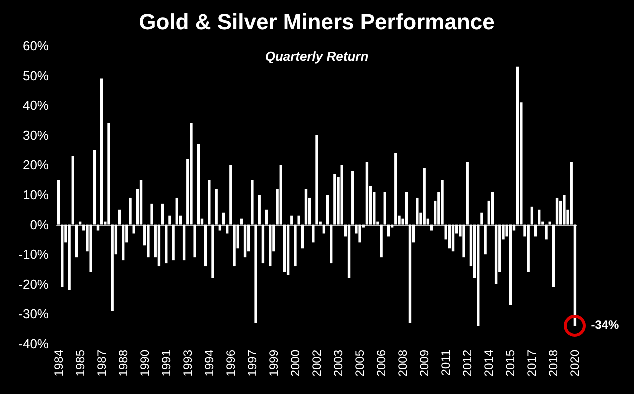 The image size is (634, 394). I want to click on x-tick-label: 2015, so click(511, 363).